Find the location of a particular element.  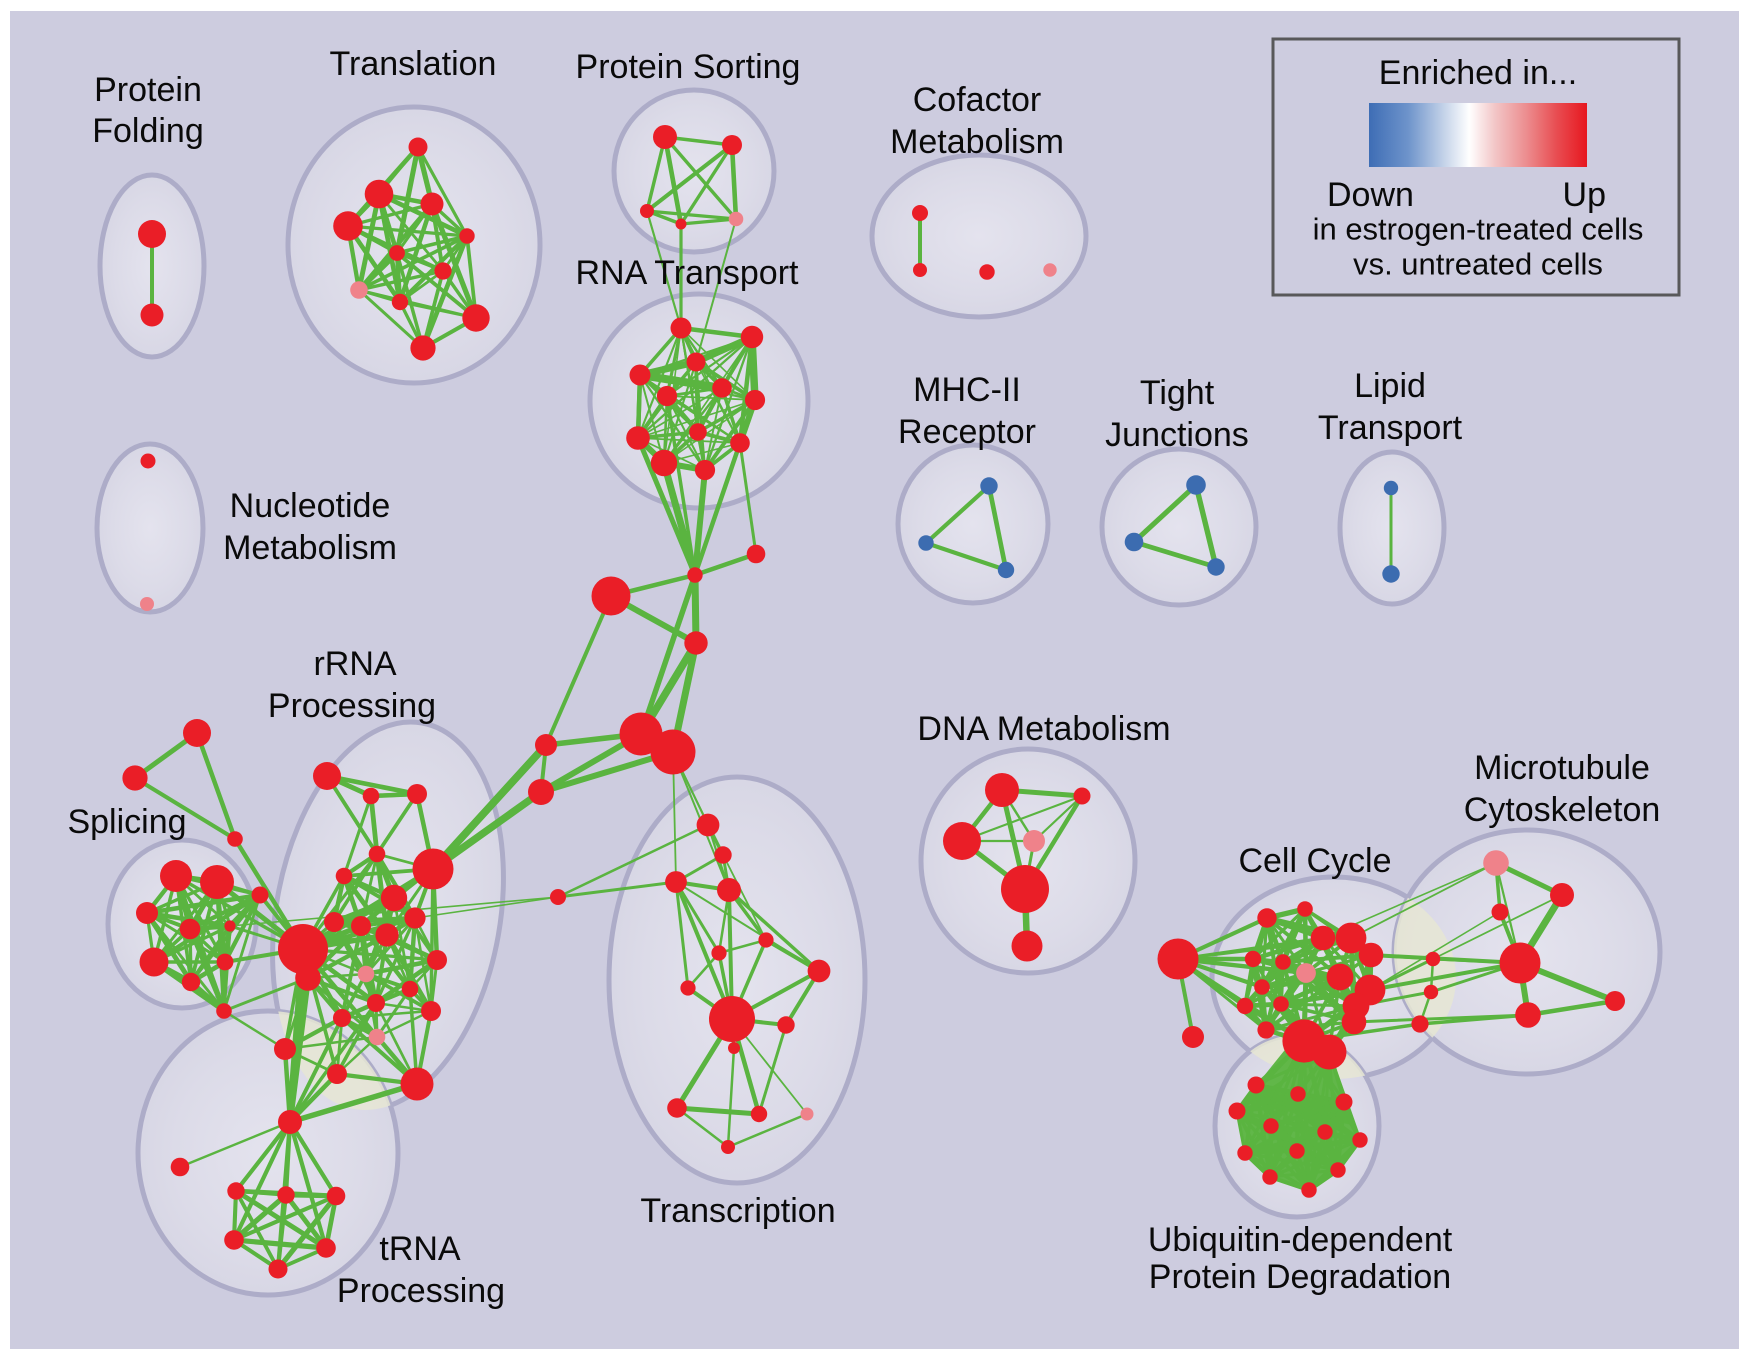

svg-text: Microtubule is located at coordinates (1562, 768).